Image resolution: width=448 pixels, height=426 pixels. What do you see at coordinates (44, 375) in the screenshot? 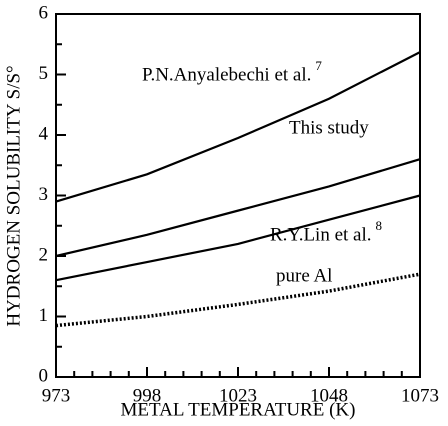
I see `y-tick-label: 0` at bounding box center [44, 375].